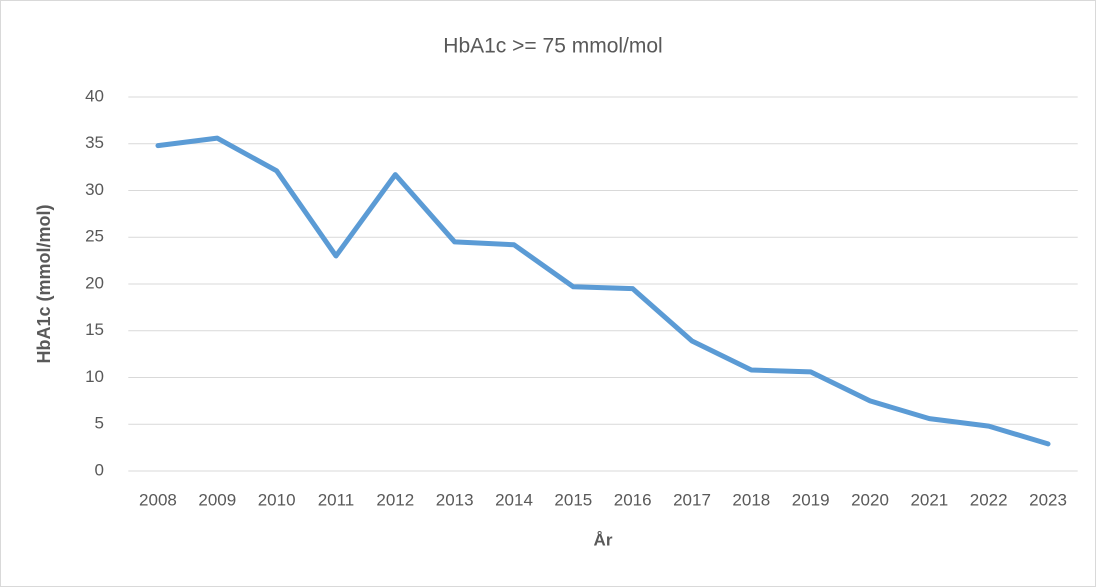 This screenshot has width=1096, height=587. Describe the element at coordinates (94, 376) in the screenshot. I see `y-tick-label: 10` at that location.